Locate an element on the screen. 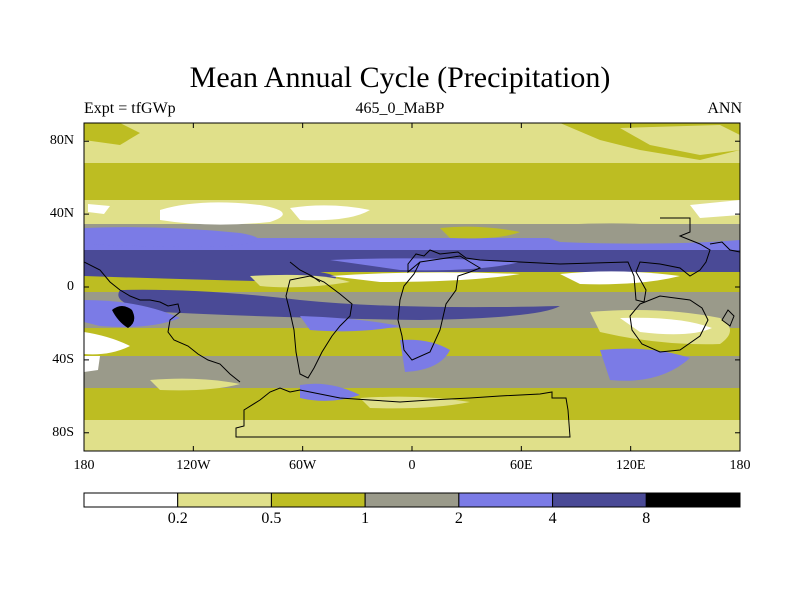 The image size is (800, 600). greenland-light is located at coordinates (420, 134).